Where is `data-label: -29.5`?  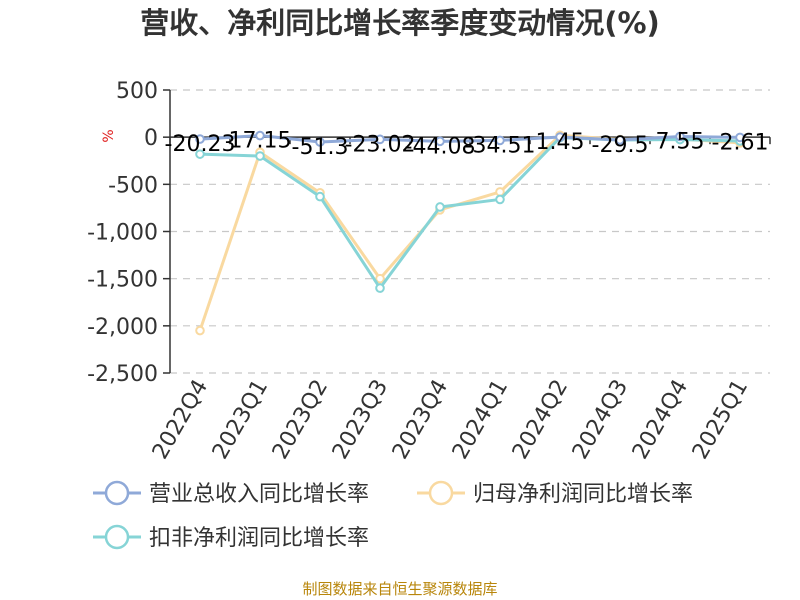
data-label: -29.5 is located at coordinates (620, 145).